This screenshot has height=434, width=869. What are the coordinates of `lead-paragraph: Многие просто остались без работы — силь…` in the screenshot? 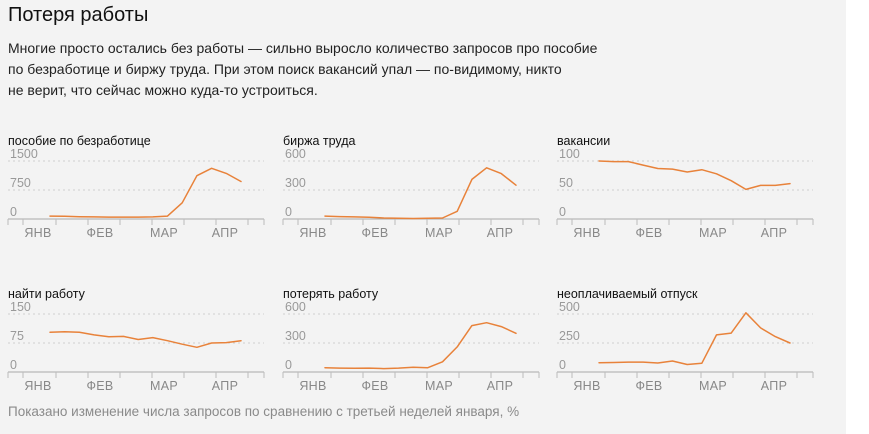 It's located at (318, 69).